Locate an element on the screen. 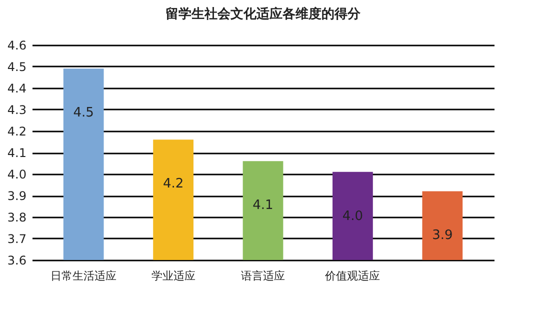 This screenshot has width=545, height=328. x-tick-label: 价值观适应 is located at coordinates (352, 276).